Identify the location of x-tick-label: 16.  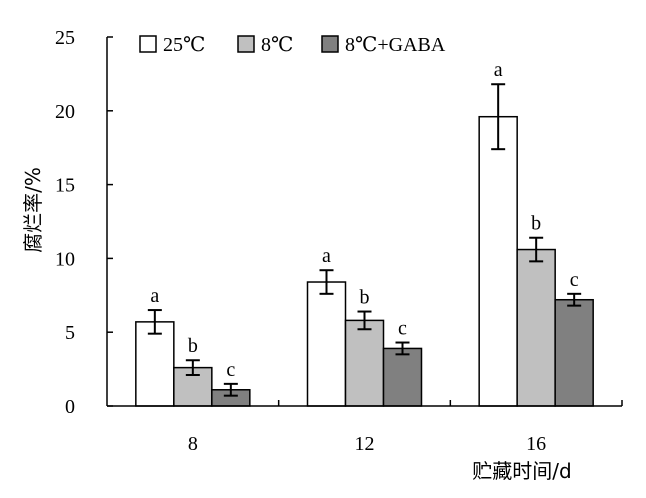
(536, 444).